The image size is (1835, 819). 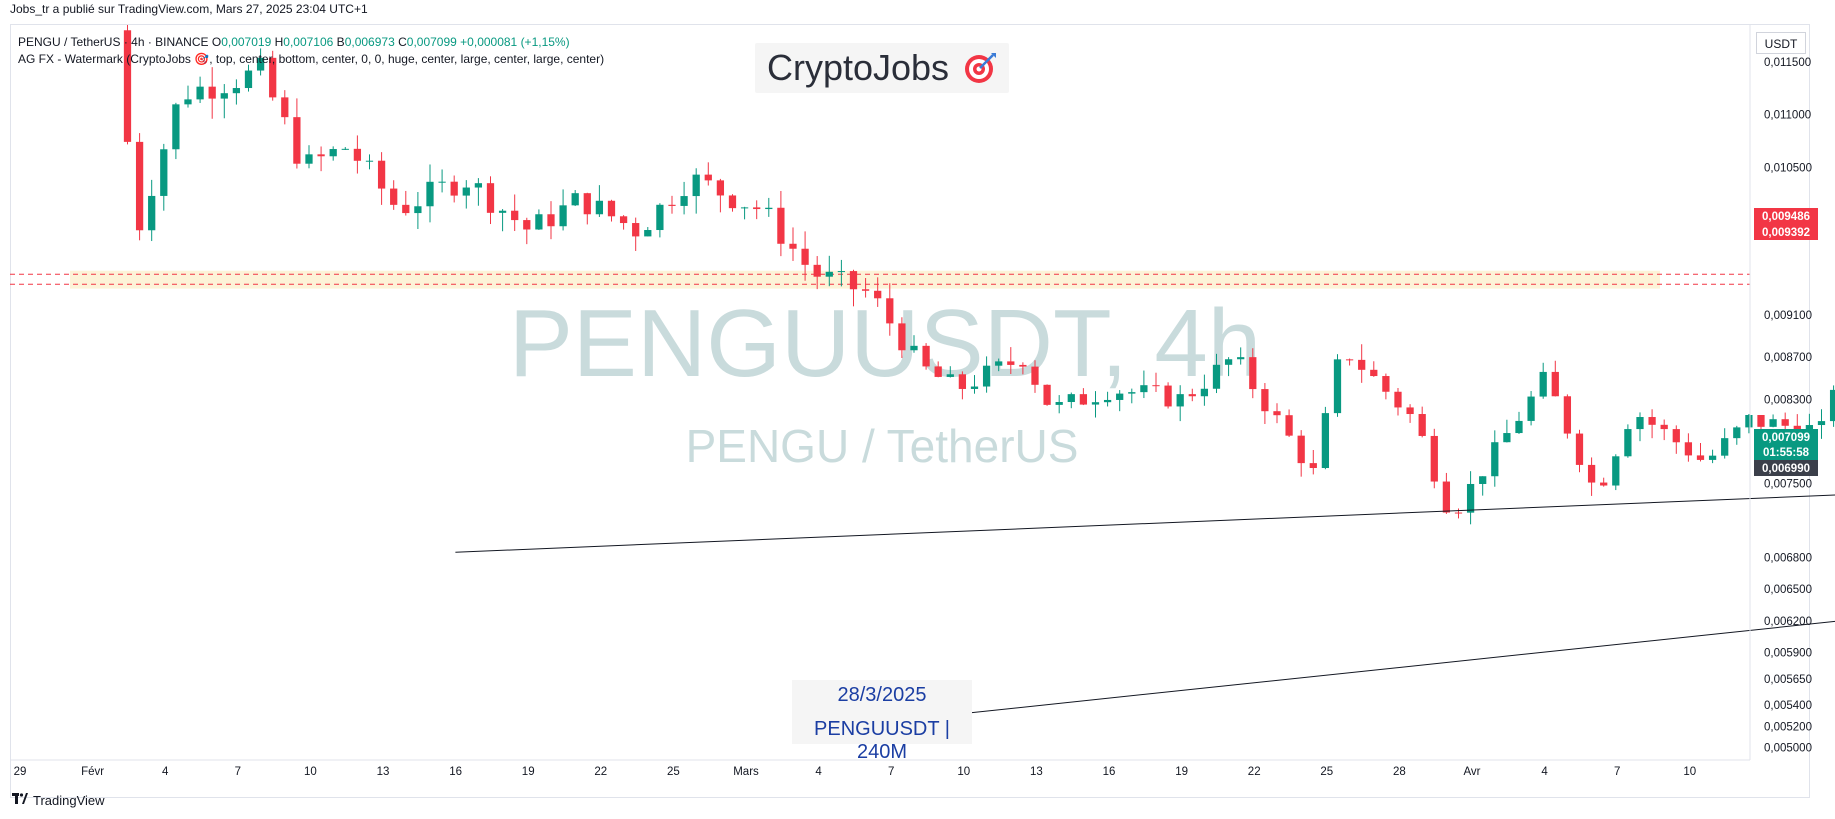 What do you see at coordinates (1689, 772) in the screenshot?
I see `time-tick-label: 10` at bounding box center [1689, 772].